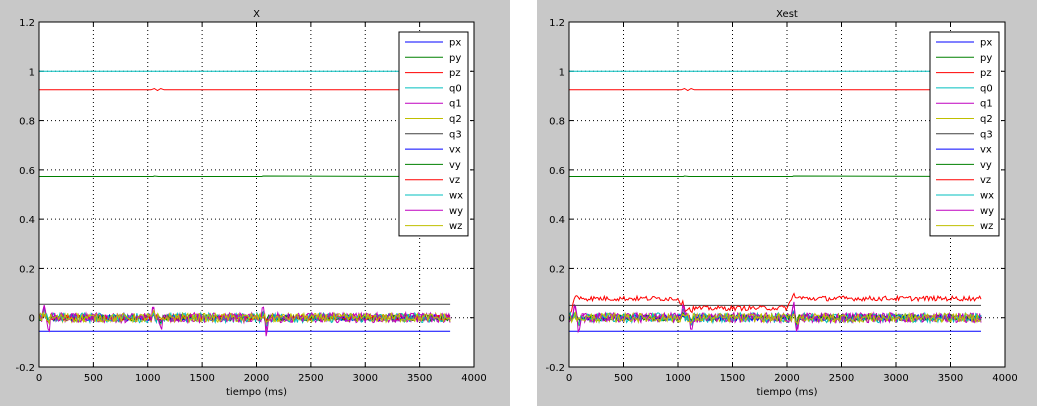 Image resolution: width=1037 pixels, height=410 pixels. I want to click on chart-title: X, so click(256, 14).